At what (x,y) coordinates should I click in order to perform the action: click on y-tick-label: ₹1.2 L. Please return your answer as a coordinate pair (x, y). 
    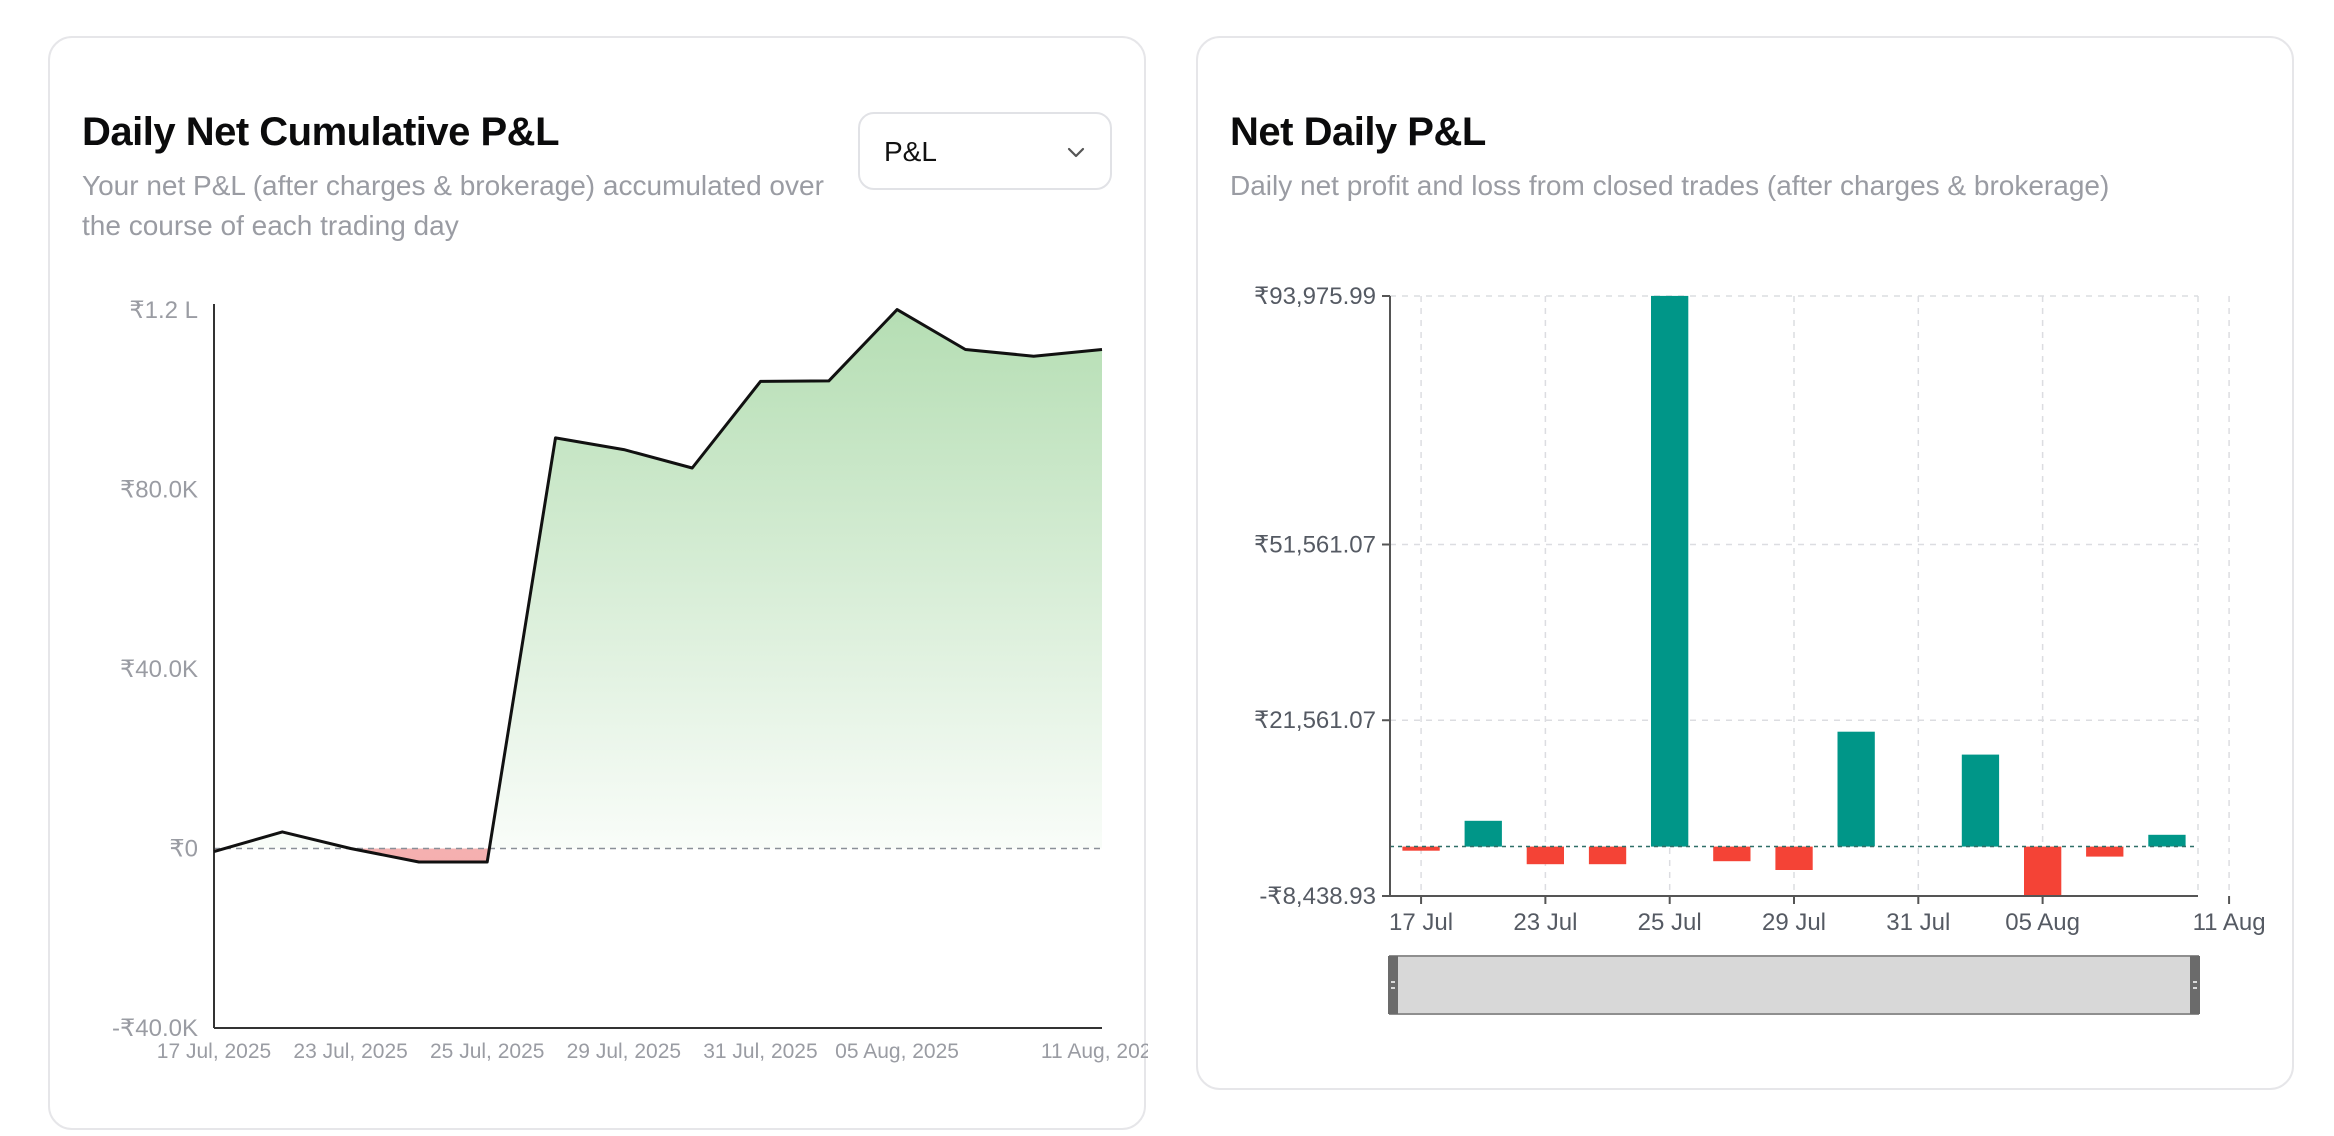
    Looking at the image, I should click on (163, 310).